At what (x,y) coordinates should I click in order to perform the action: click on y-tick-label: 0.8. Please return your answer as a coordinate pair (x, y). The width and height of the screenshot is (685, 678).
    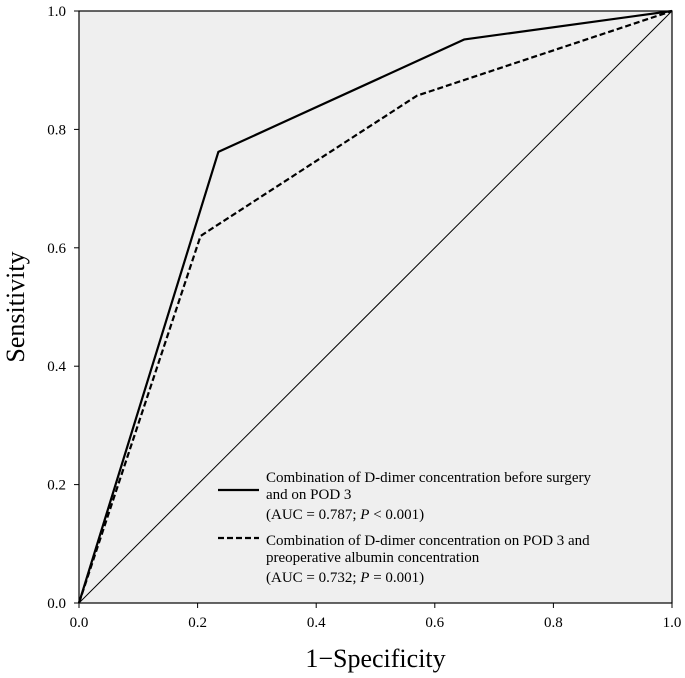
    Looking at the image, I should click on (56, 130).